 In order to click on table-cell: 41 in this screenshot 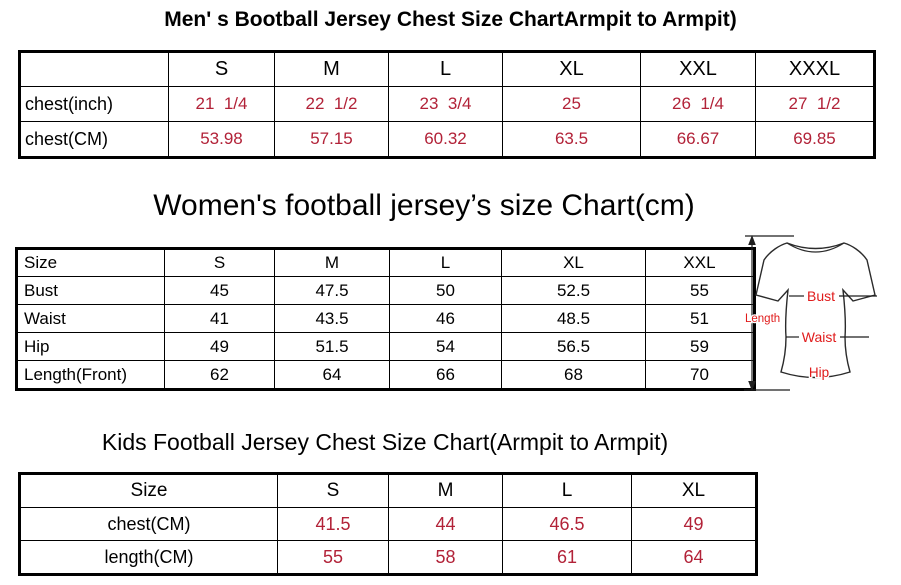, I will do `click(219, 318)`.